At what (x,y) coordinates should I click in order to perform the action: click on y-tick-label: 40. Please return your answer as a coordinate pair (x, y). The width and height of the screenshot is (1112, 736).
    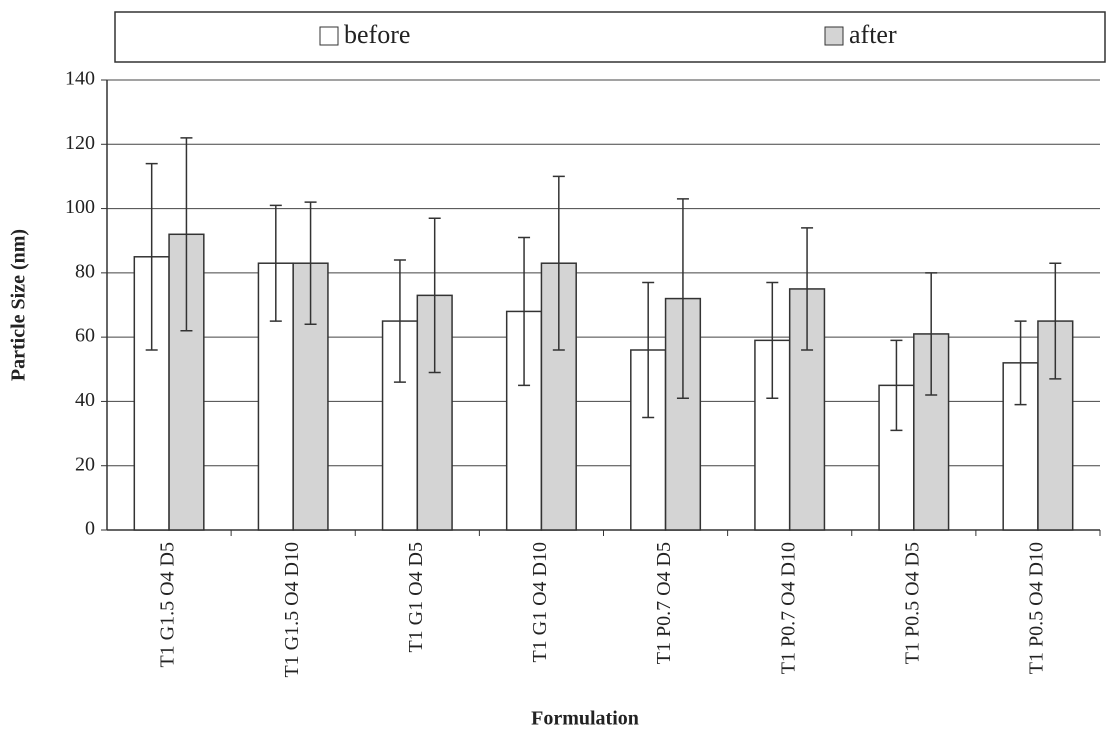
    Looking at the image, I should click on (85, 400).